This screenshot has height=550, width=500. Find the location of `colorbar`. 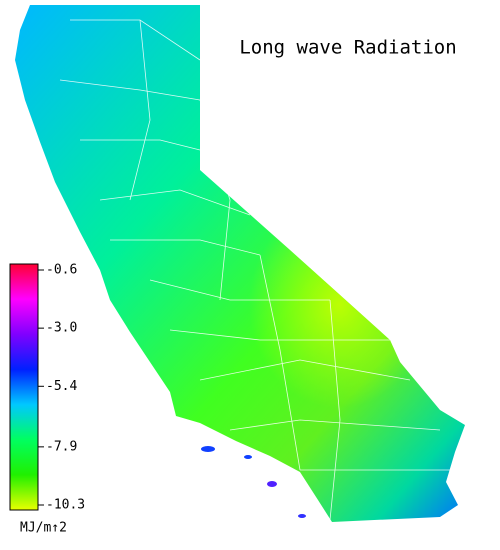

colorbar is located at coordinates (24, 387).